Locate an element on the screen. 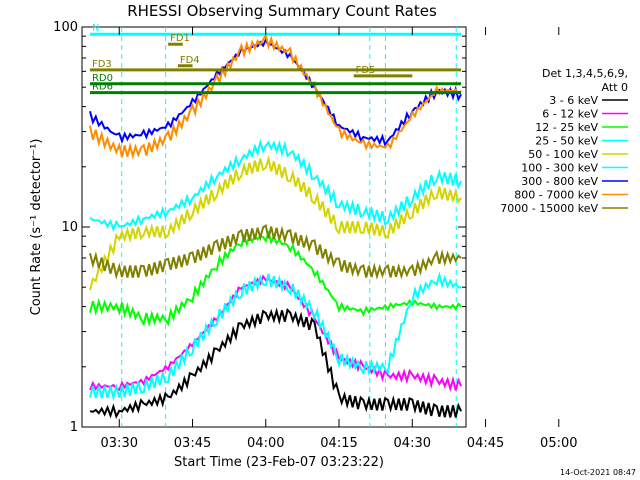 Image resolution: width=640 pixels, height=480 pixels. footer-timestamp: 14-Oct-2021 08:47 is located at coordinates (598, 472).